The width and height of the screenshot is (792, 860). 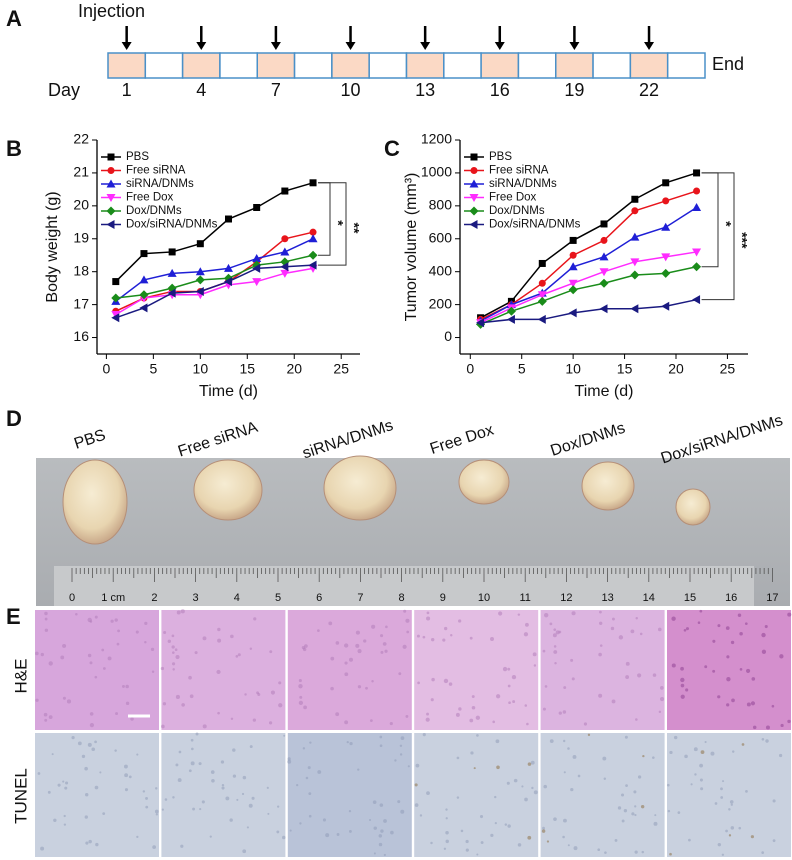 What do you see at coordinates (772, 598) in the screenshot?
I see `ruler-label: 17` at bounding box center [772, 598].